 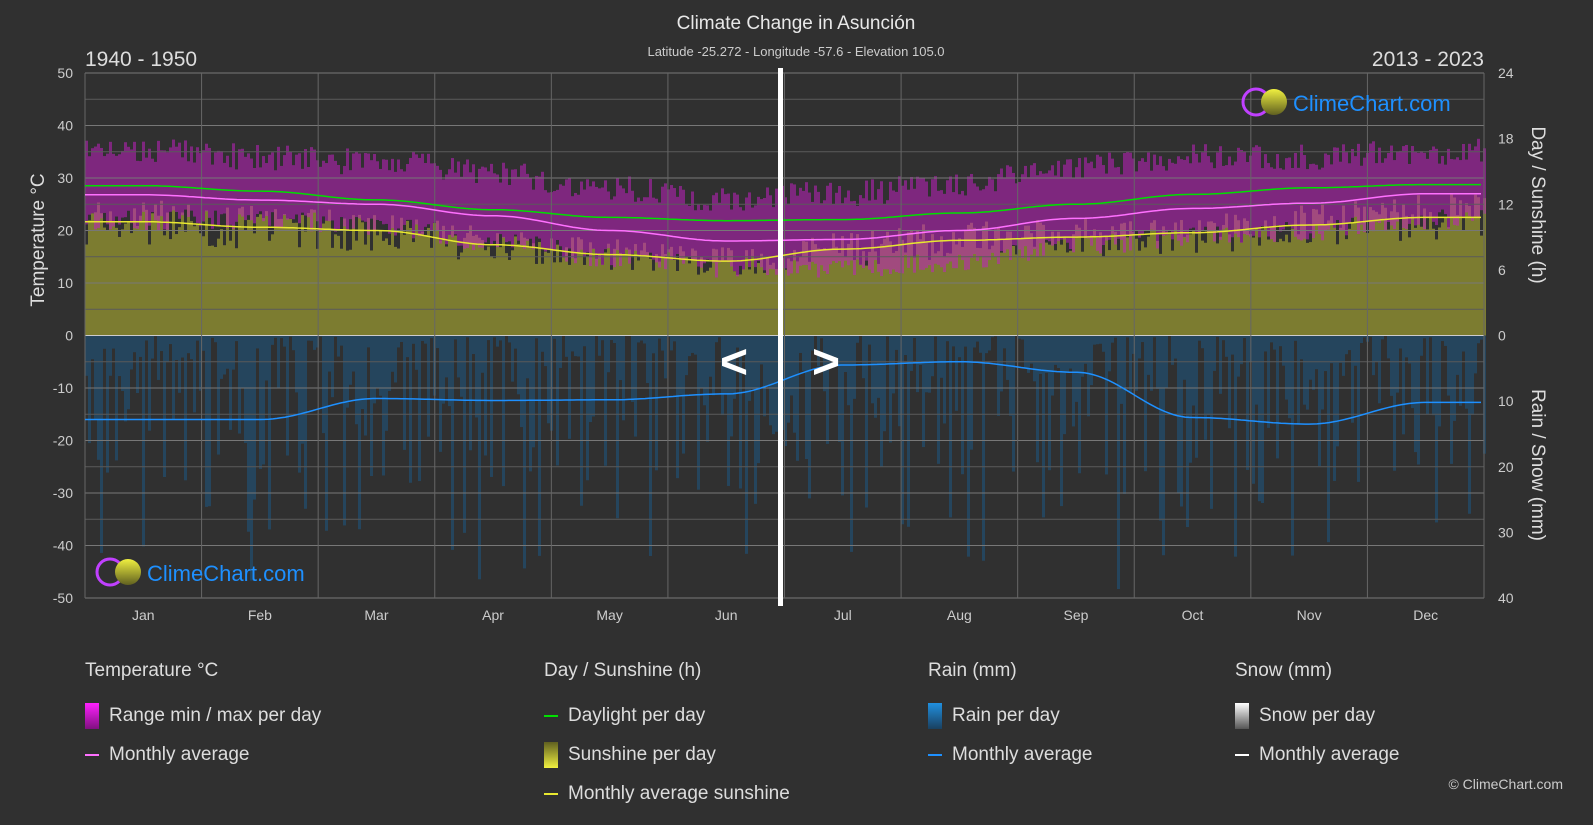 What do you see at coordinates (1502, 270) in the screenshot?
I see `y-right-tick-label: 6` at bounding box center [1502, 270].